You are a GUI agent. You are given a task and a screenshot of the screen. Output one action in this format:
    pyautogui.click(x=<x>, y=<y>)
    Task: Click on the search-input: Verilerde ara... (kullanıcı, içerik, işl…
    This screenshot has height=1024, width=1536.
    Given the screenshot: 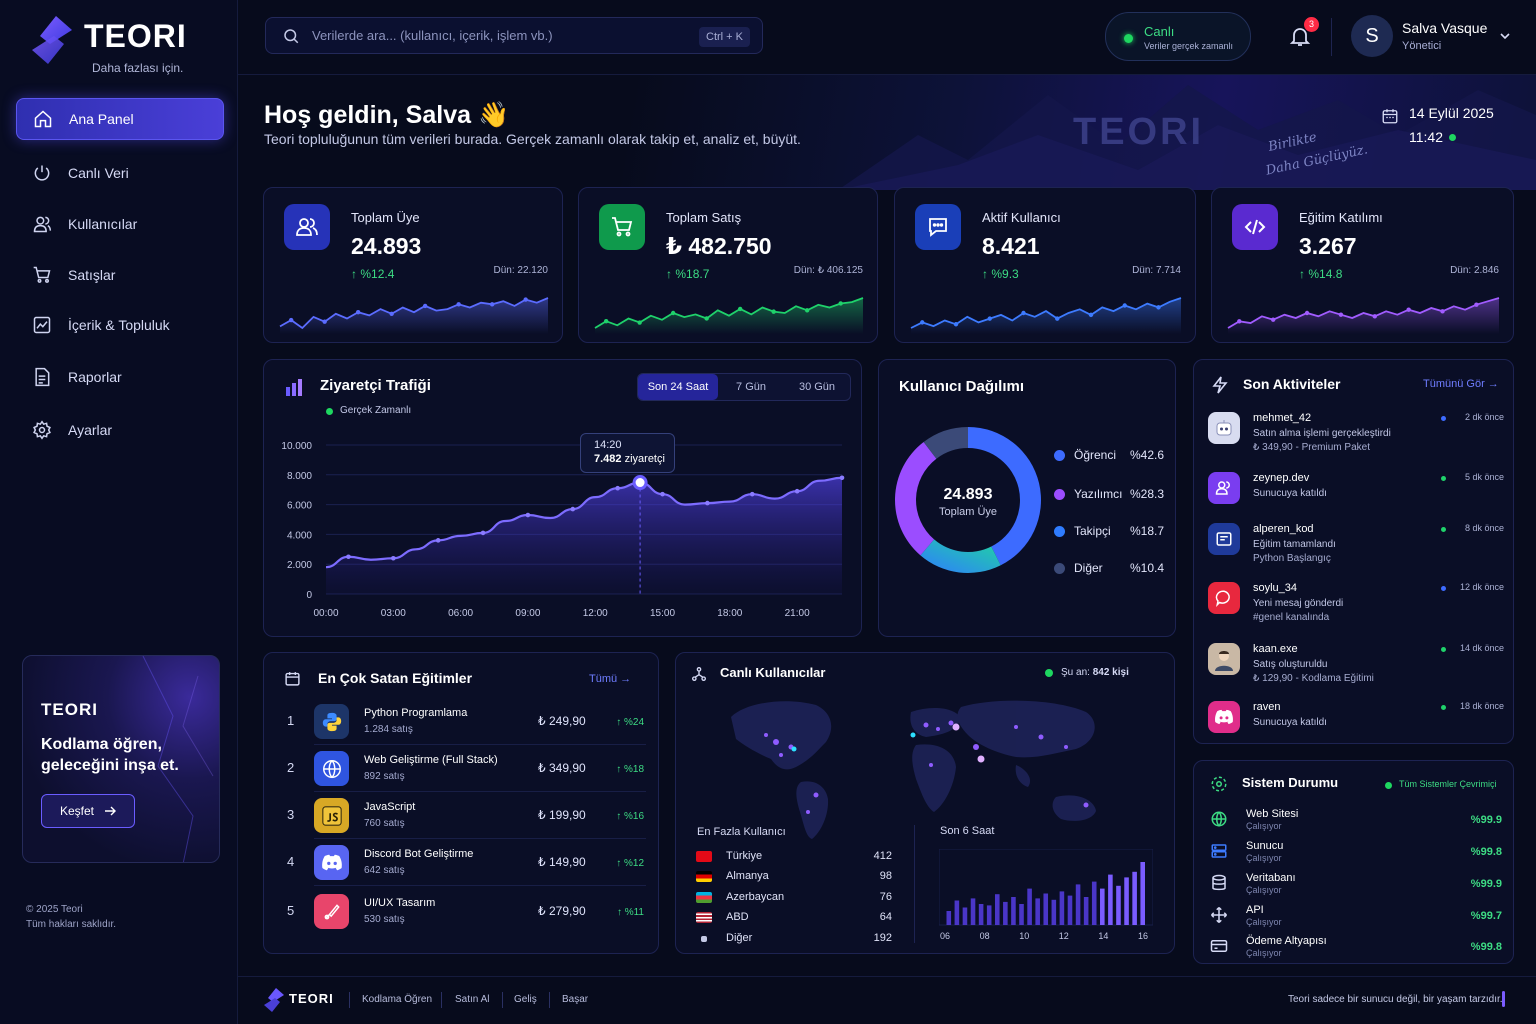 What is the action you would take?
    pyautogui.click(x=514, y=35)
    